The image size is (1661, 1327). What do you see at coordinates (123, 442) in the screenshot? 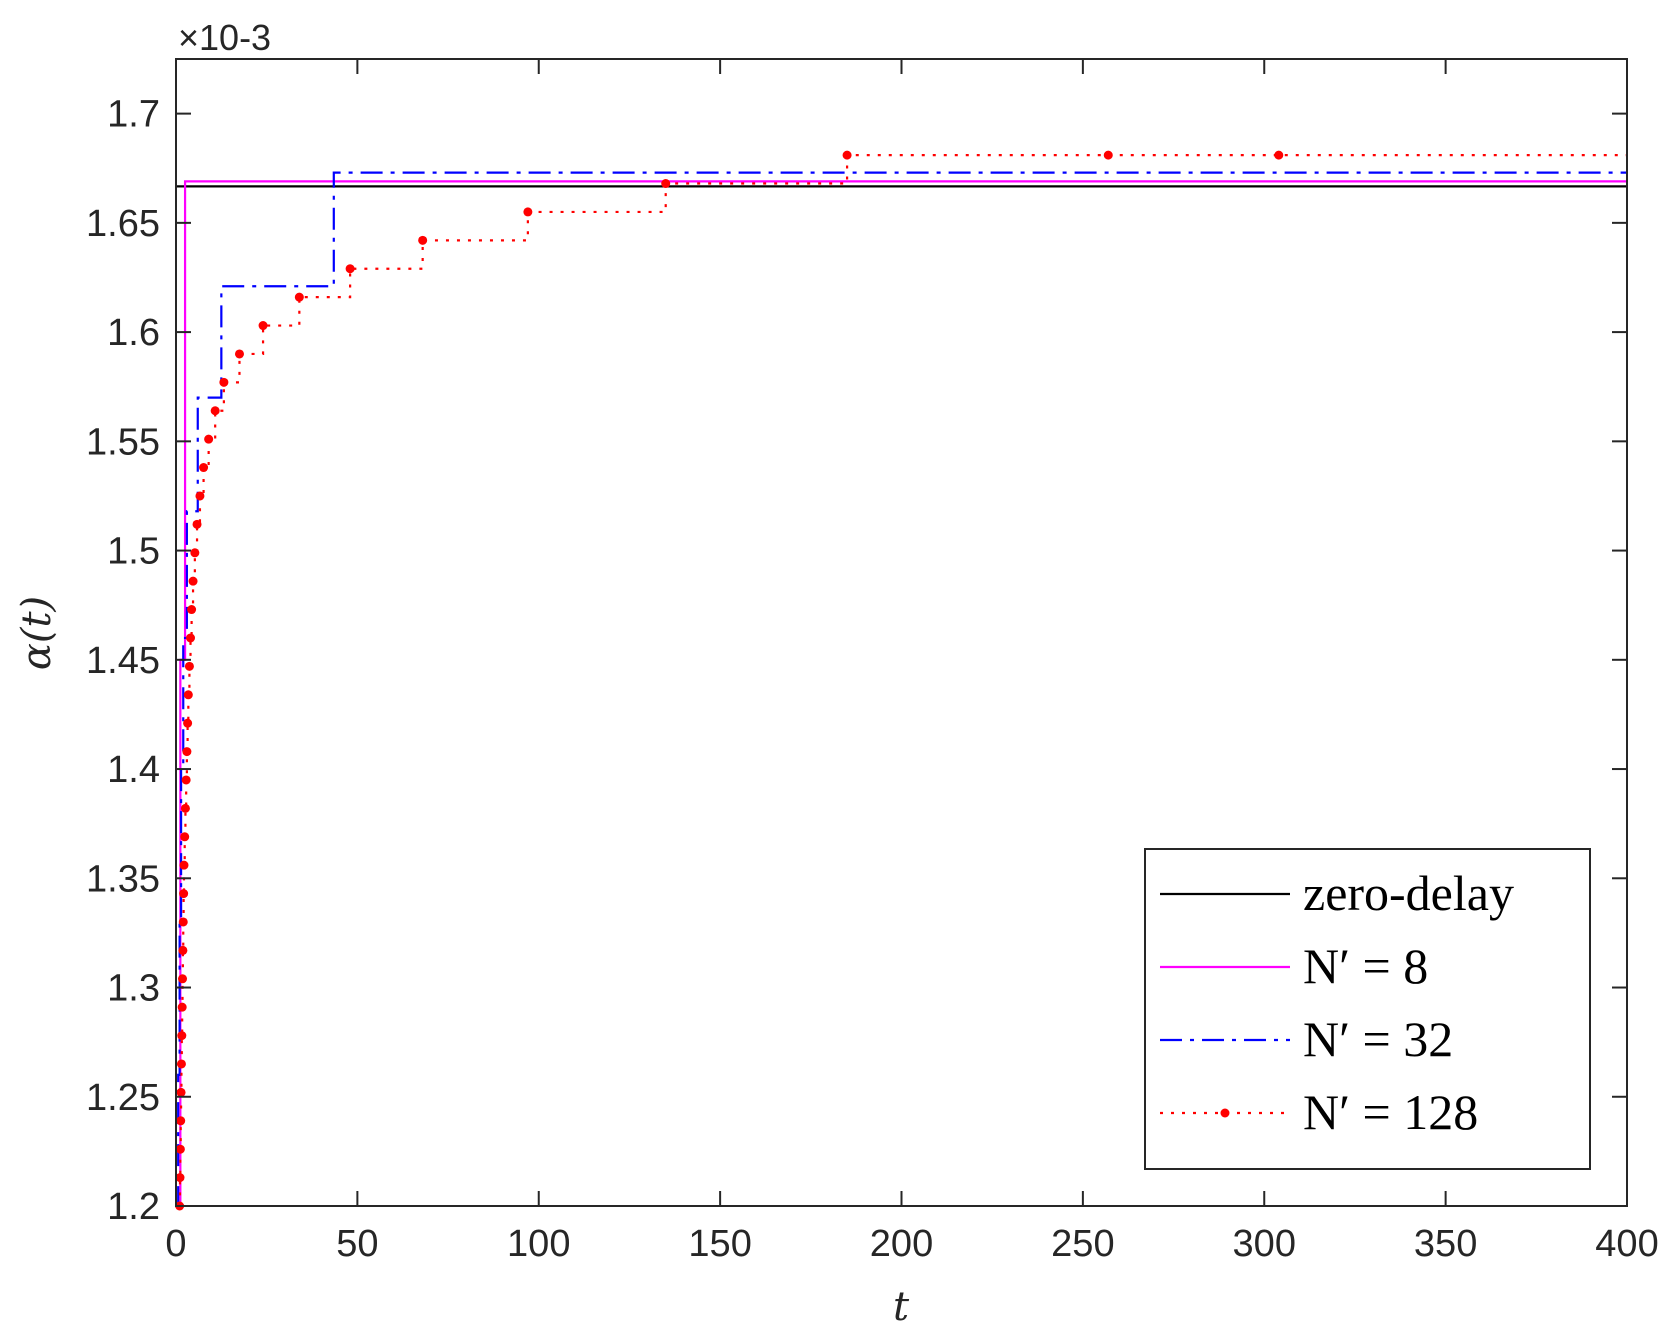
I see `y-tick-label: 1.55` at bounding box center [123, 442].